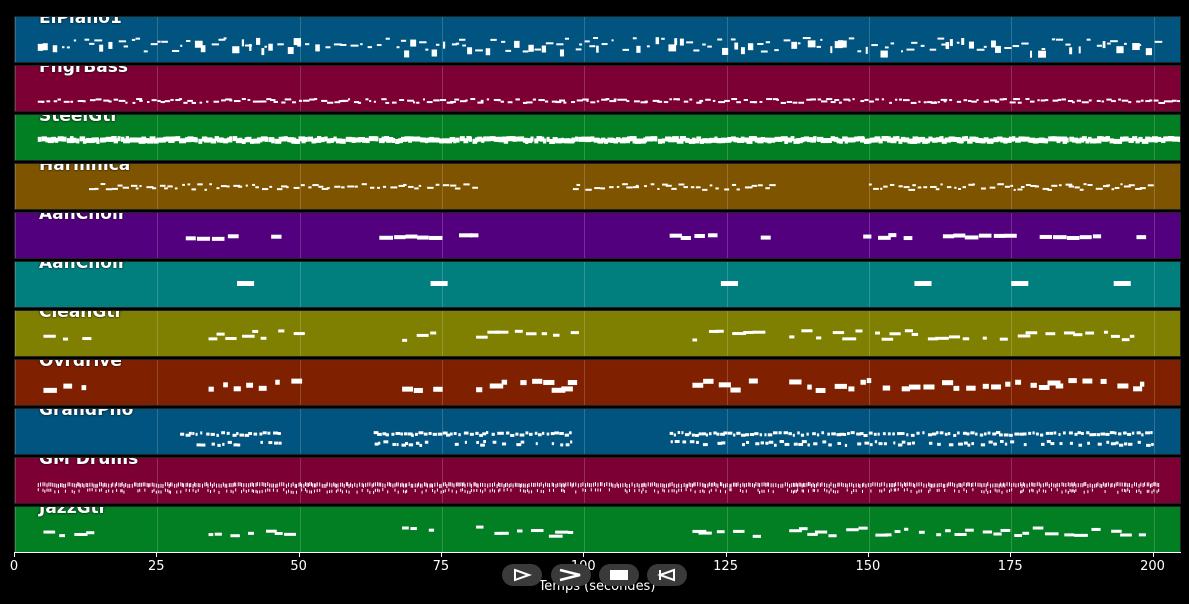  Describe the element at coordinates (571, 575) in the screenshot. I see `play-button` at that location.